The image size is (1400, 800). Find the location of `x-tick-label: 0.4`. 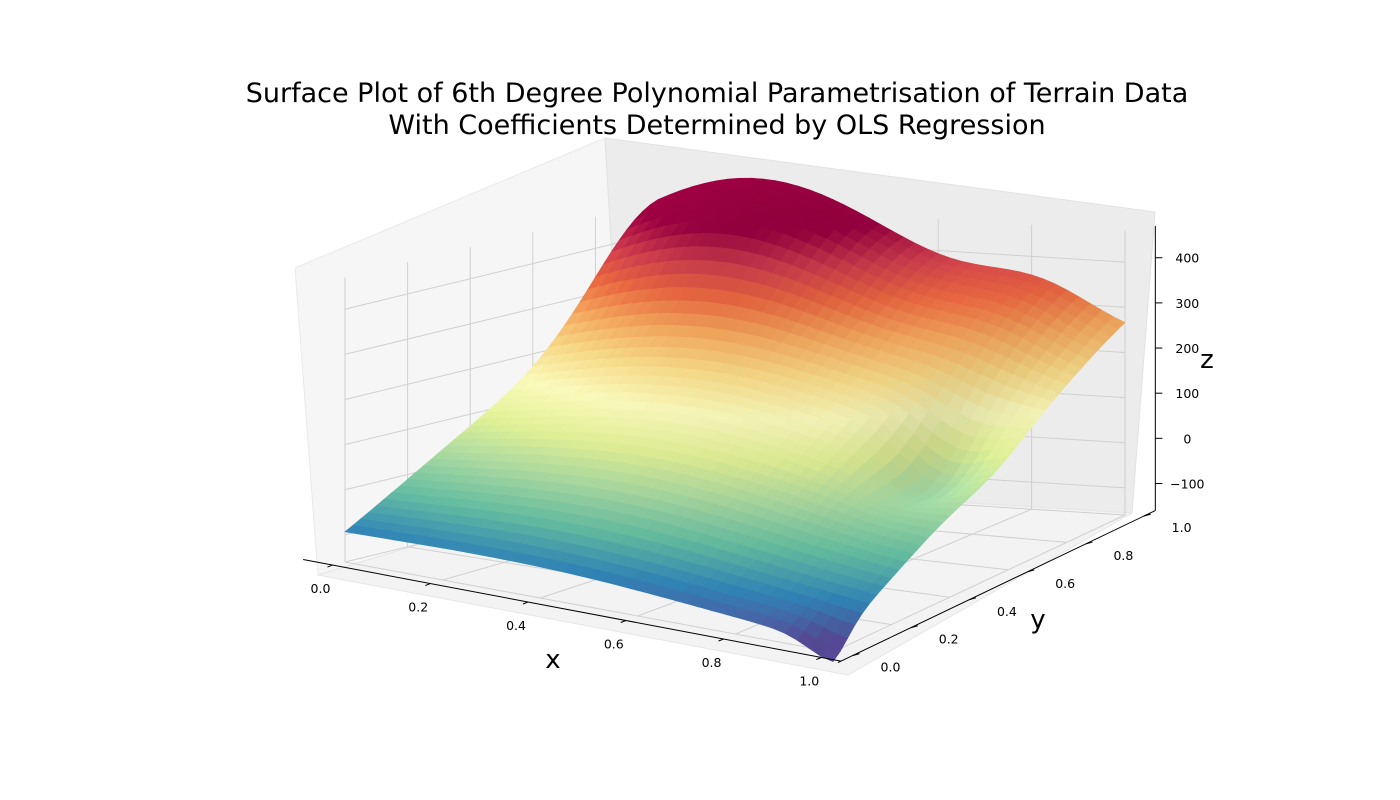

x-tick-label: 0.4 is located at coordinates (516, 625).